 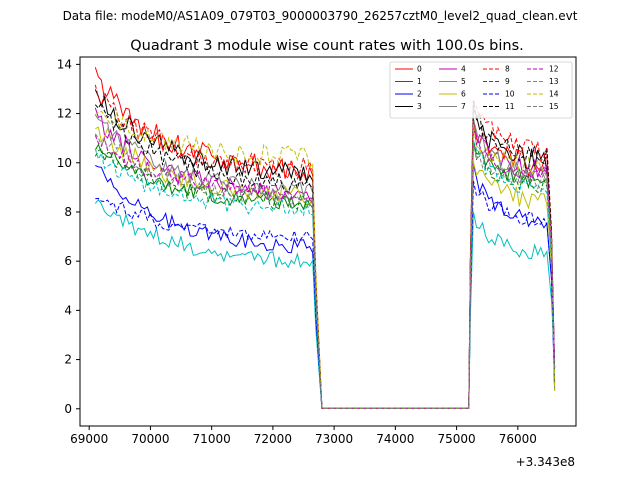 I want to click on x-tick-label: 75000, so click(x=456, y=439).